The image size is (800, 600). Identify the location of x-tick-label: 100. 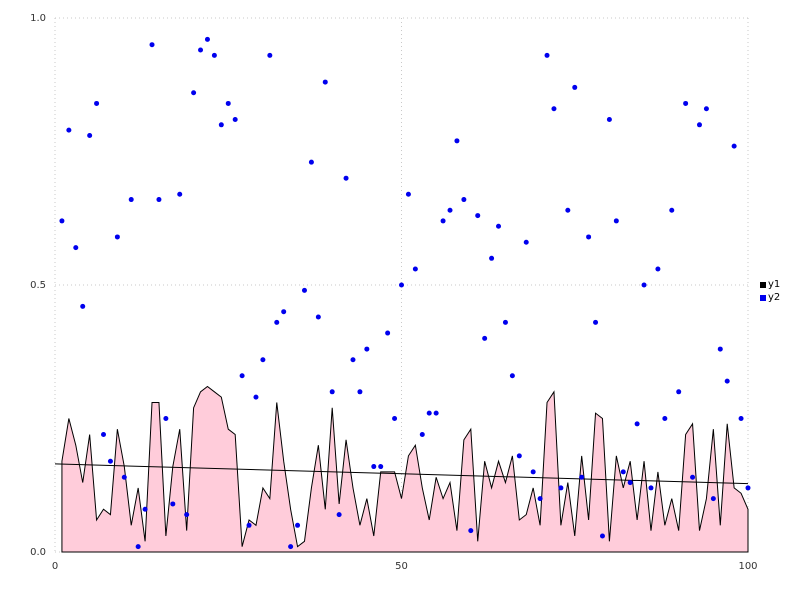
(747, 566).